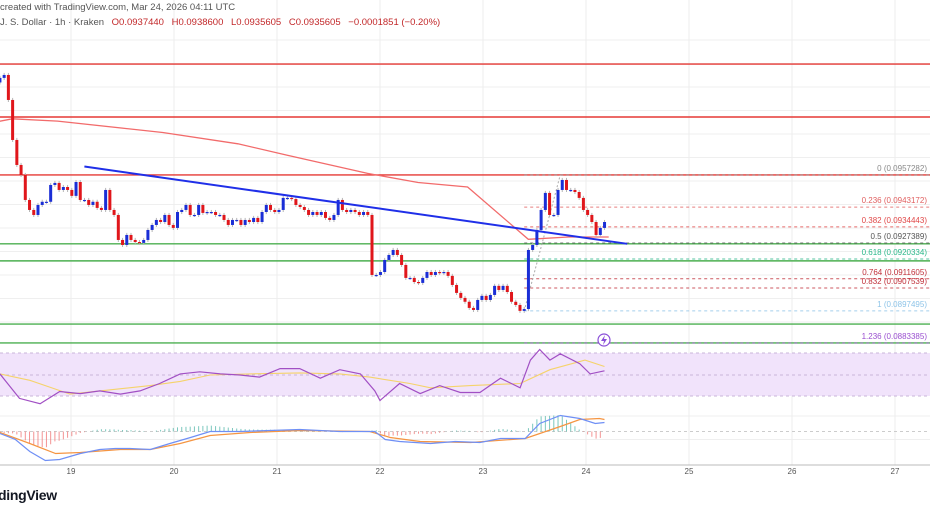 The height and width of the screenshot is (512, 930). Describe the element at coordinates (899, 236) in the screenshot. I see `fib-level-label: 0.5 (0.0927389)` at that location.